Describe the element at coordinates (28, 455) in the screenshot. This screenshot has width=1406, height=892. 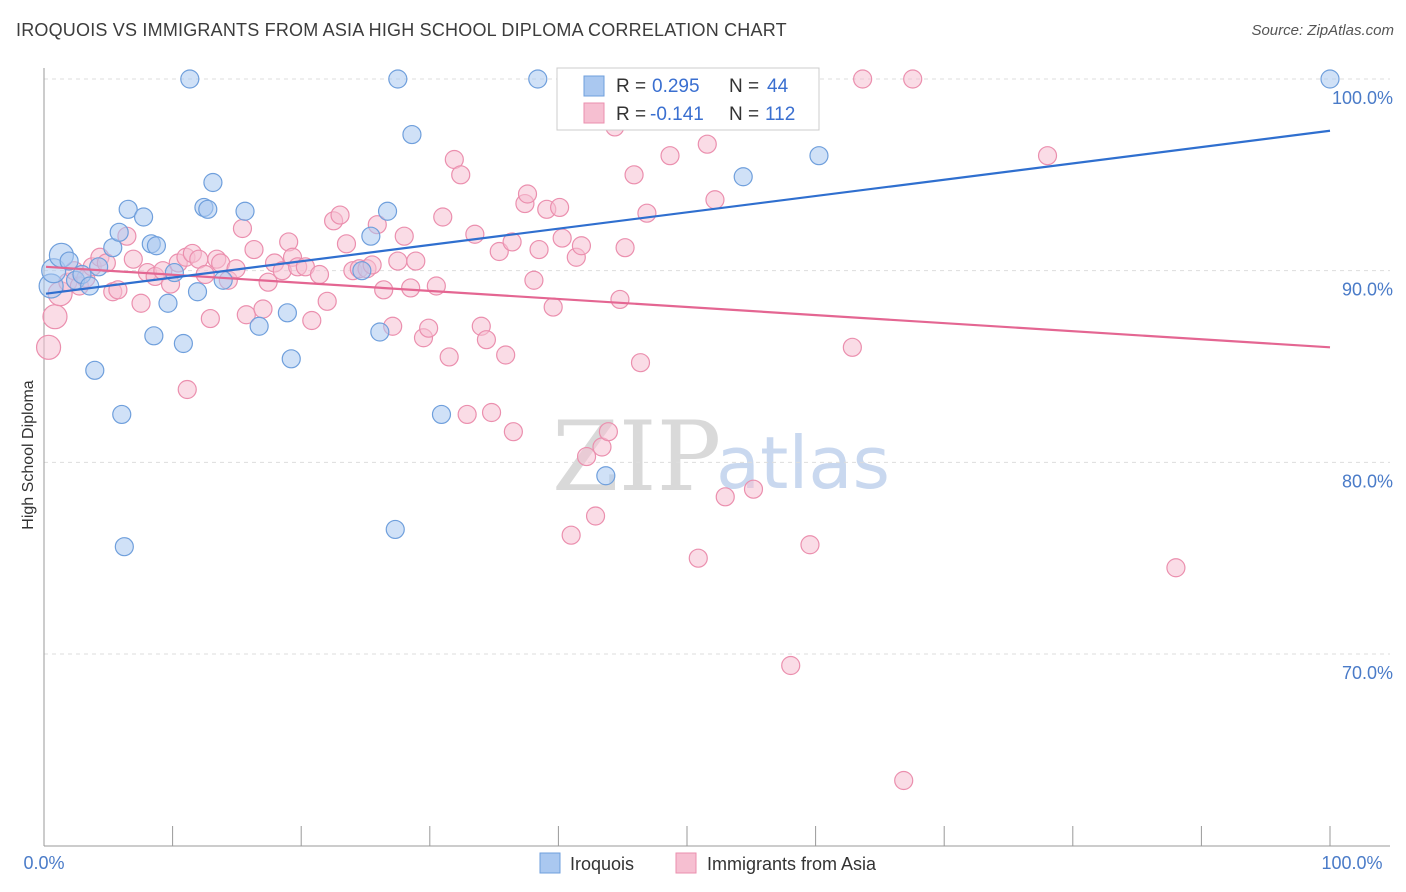
I see `y-axis-label: High School Diploma` at that location.